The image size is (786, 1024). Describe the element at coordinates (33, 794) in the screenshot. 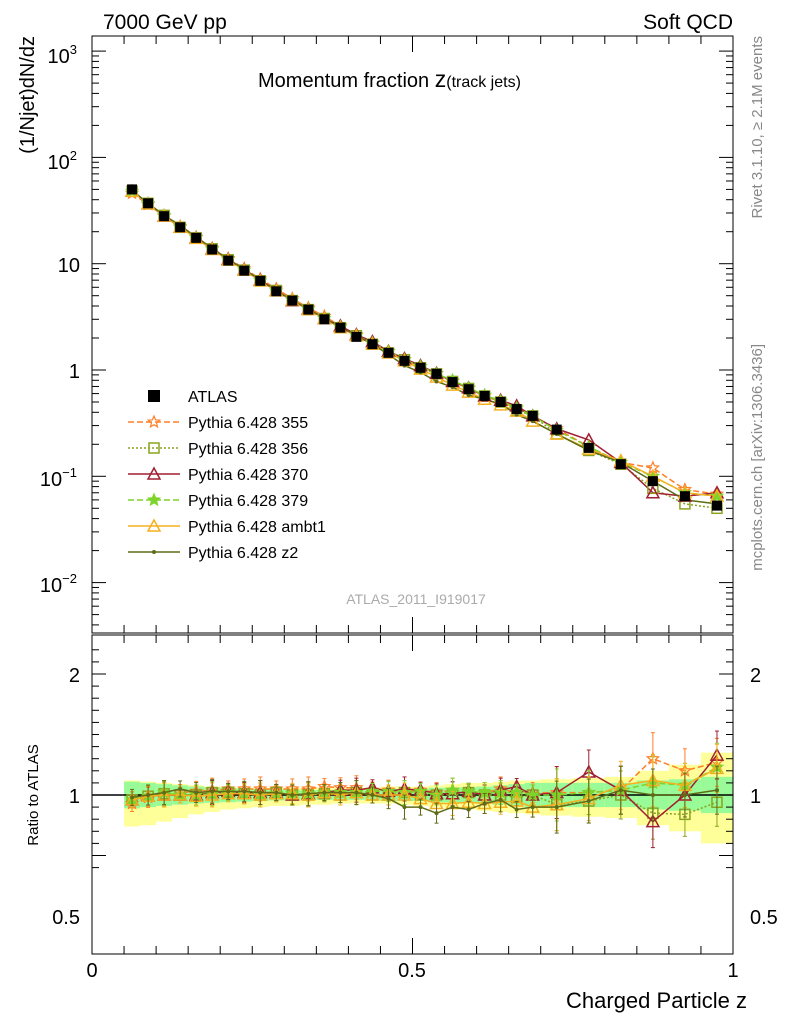

I see `ratio-y-axis-title: Ratio to ATLAS` at that location.